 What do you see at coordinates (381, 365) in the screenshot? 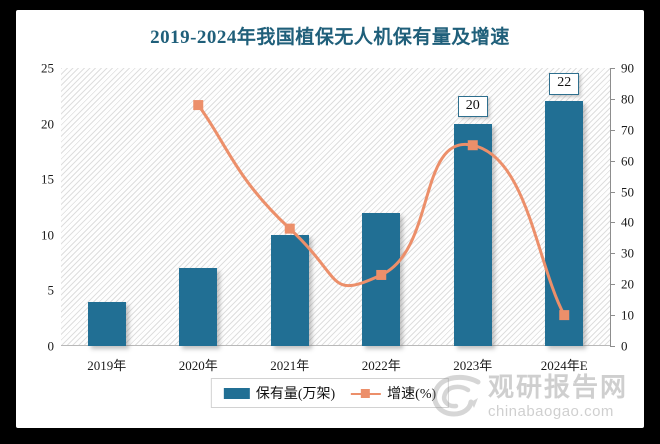
I see `x-axis-tick-label: 2022年` at bounding box center [381, 365].